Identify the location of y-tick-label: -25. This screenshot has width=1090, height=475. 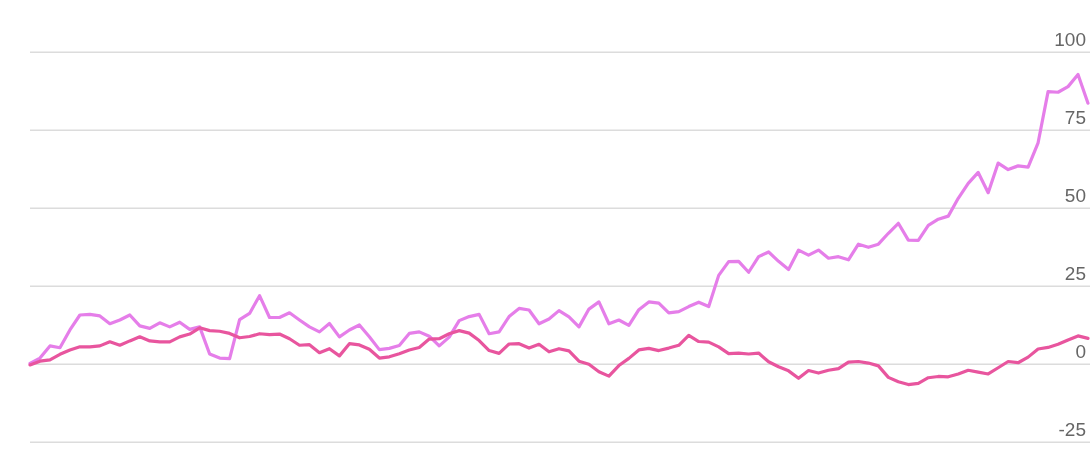
(1072, 430).